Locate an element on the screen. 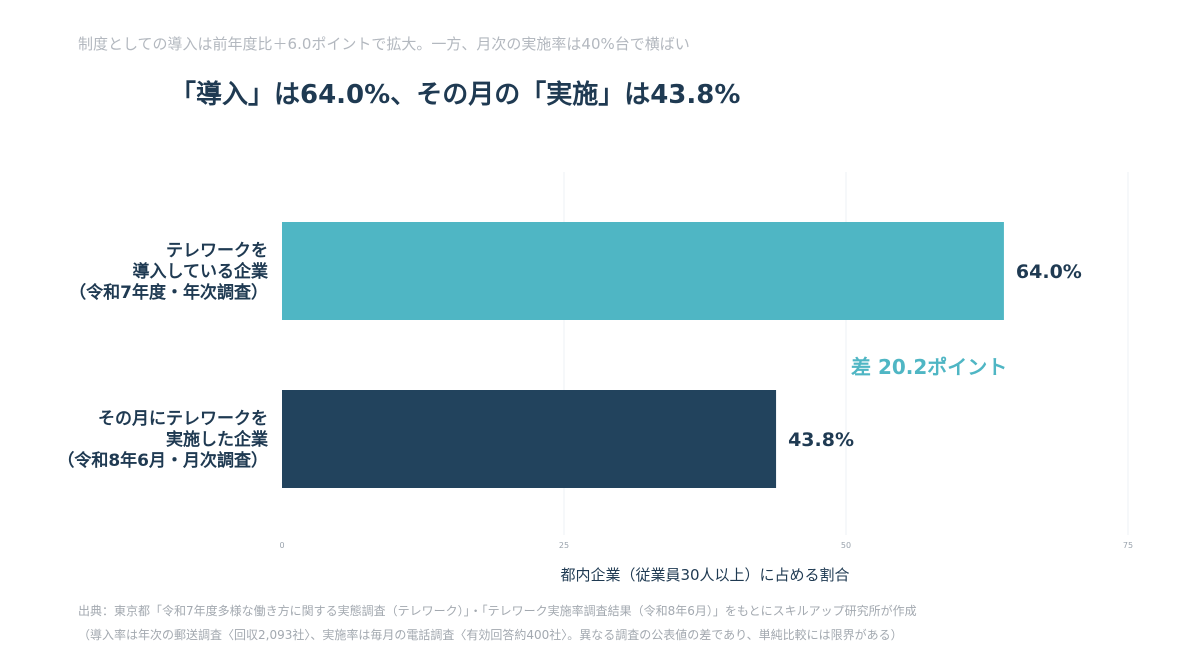 The image size is (1200, 654). x-tick-label: 0 is located at coordinates (281, 545).